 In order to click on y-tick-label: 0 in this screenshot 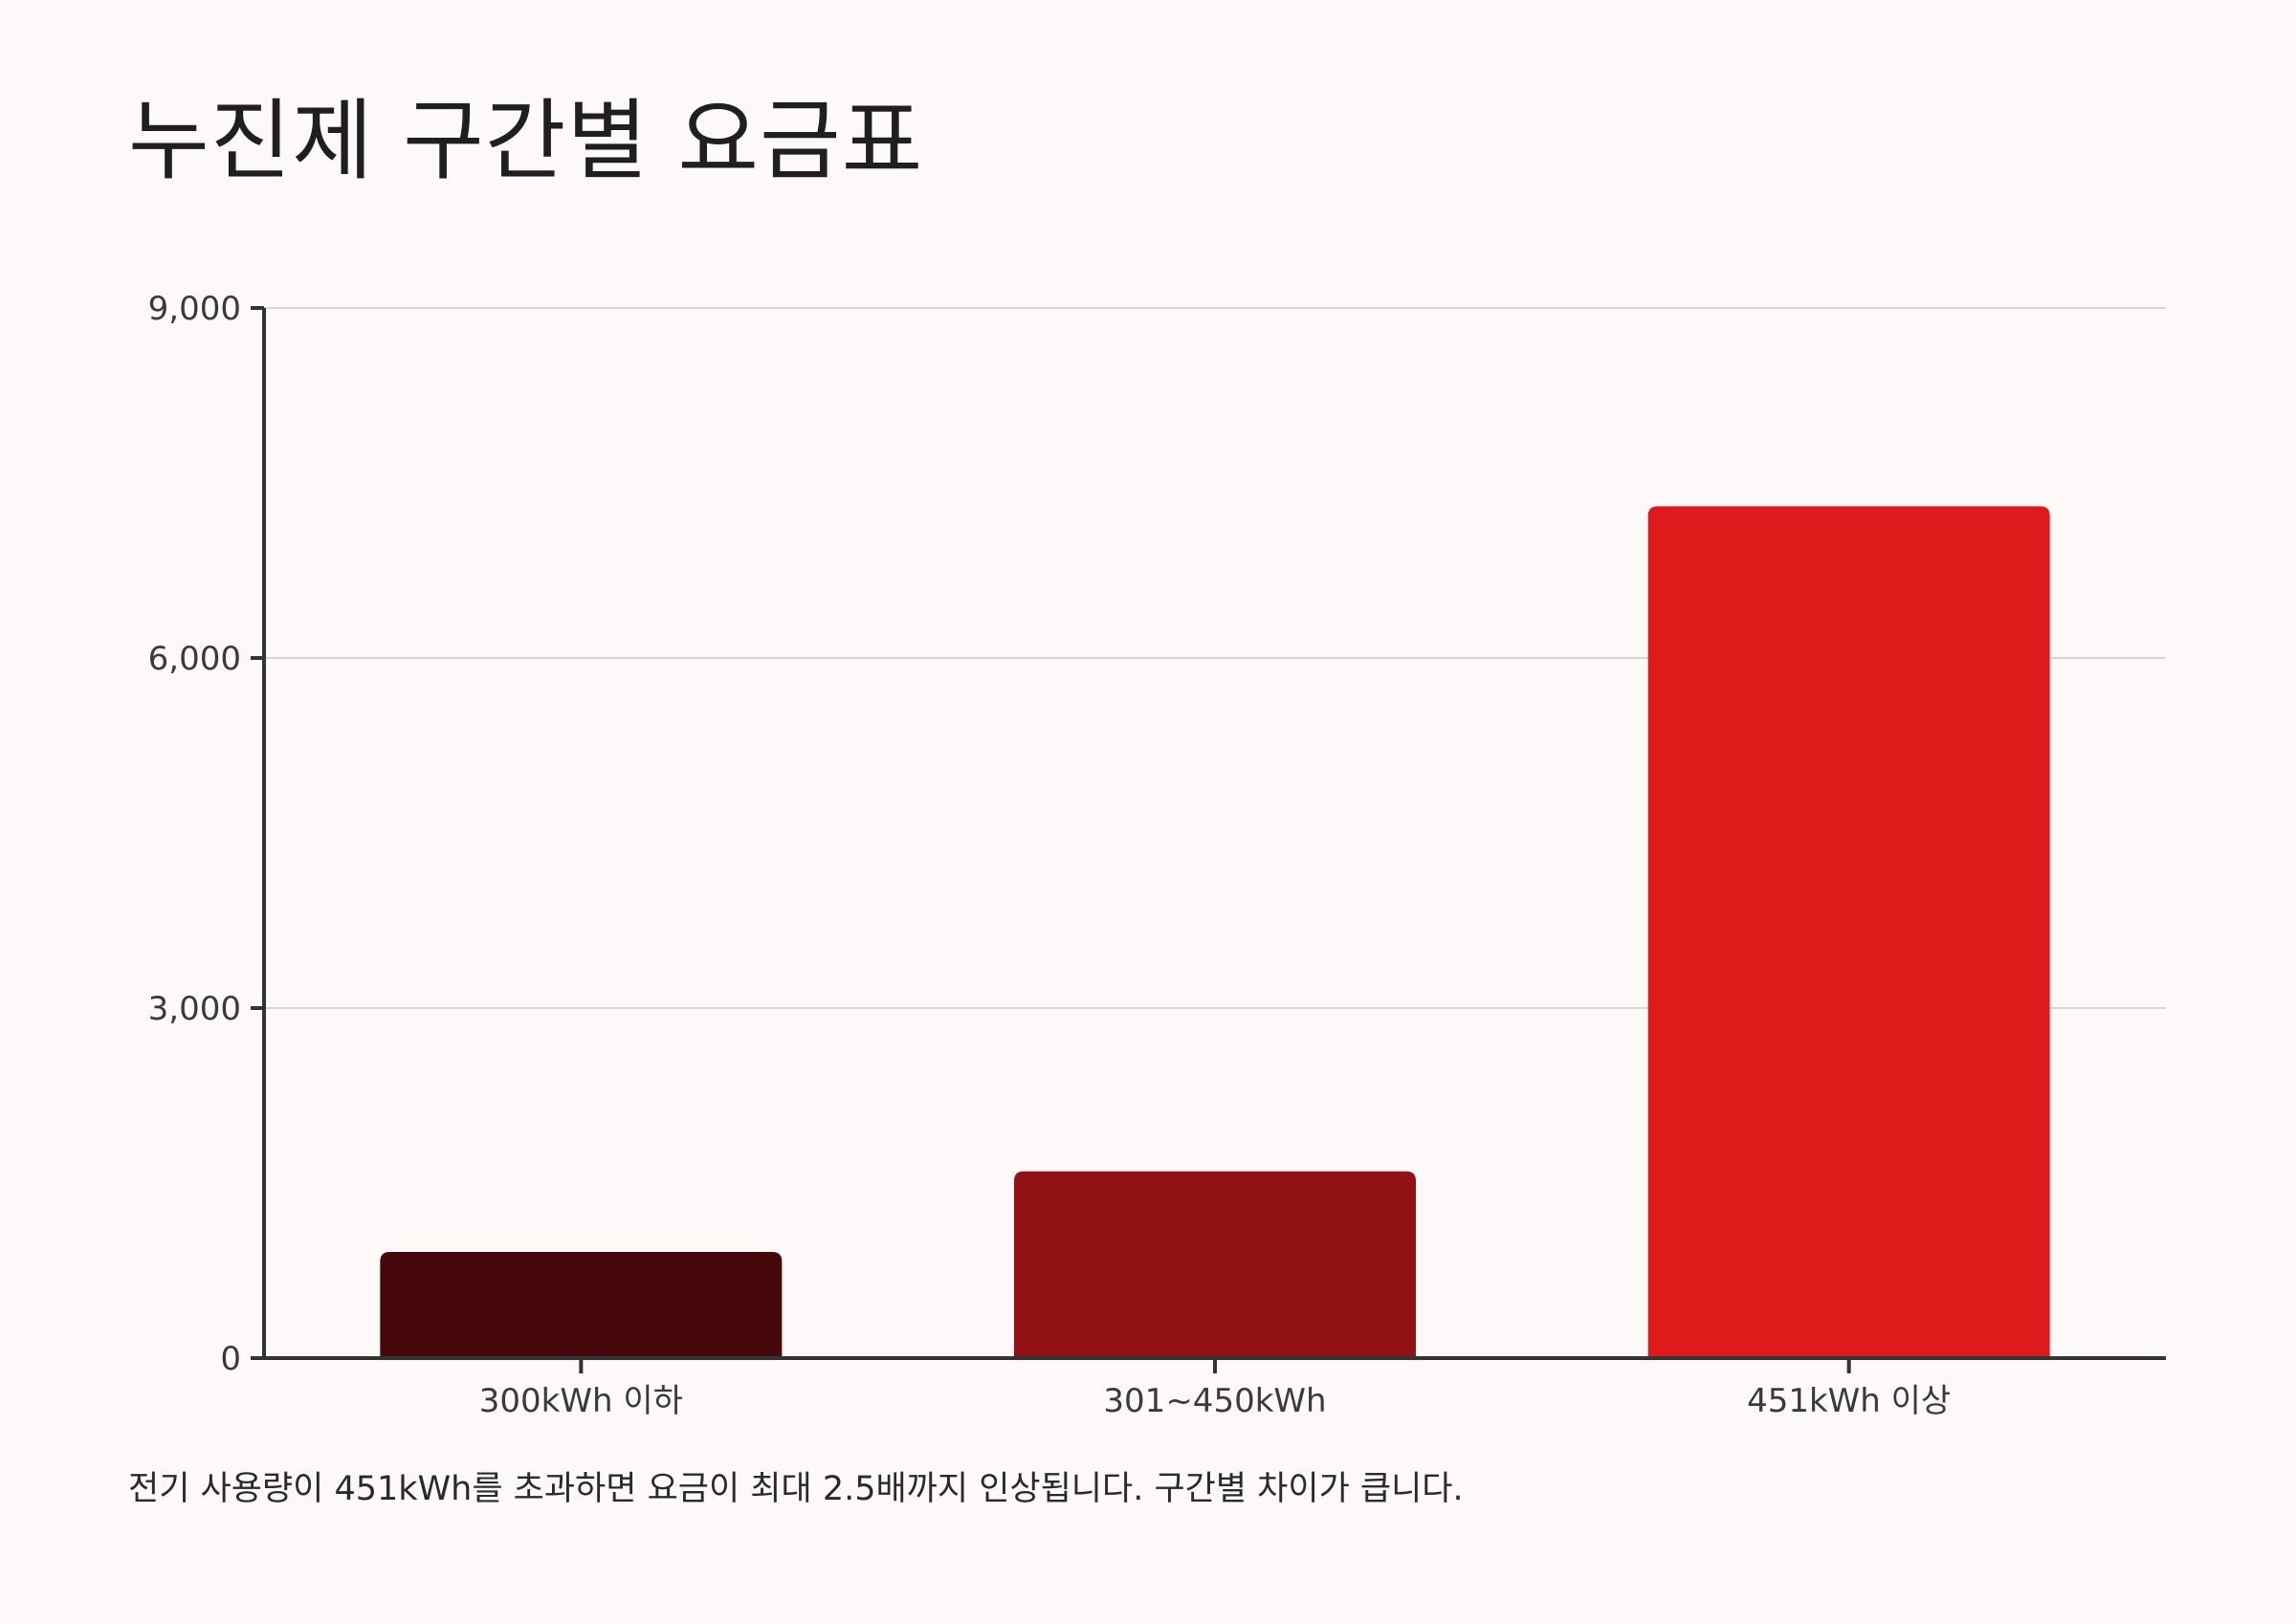, I will do `click(230, 1359)`.